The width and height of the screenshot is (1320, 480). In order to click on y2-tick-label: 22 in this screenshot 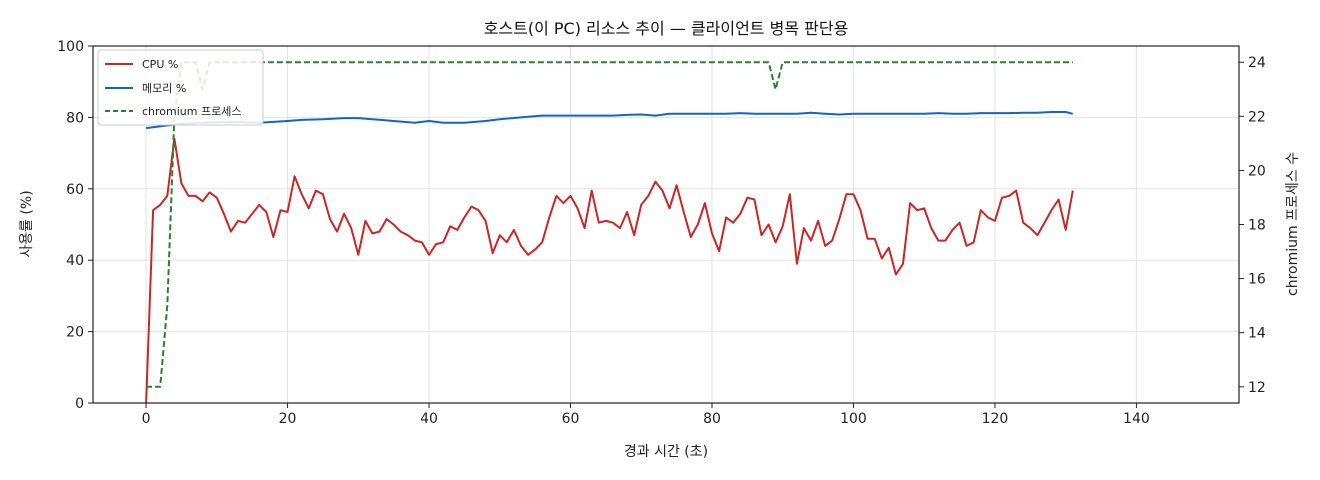, I will do `click(1257, 117)`.